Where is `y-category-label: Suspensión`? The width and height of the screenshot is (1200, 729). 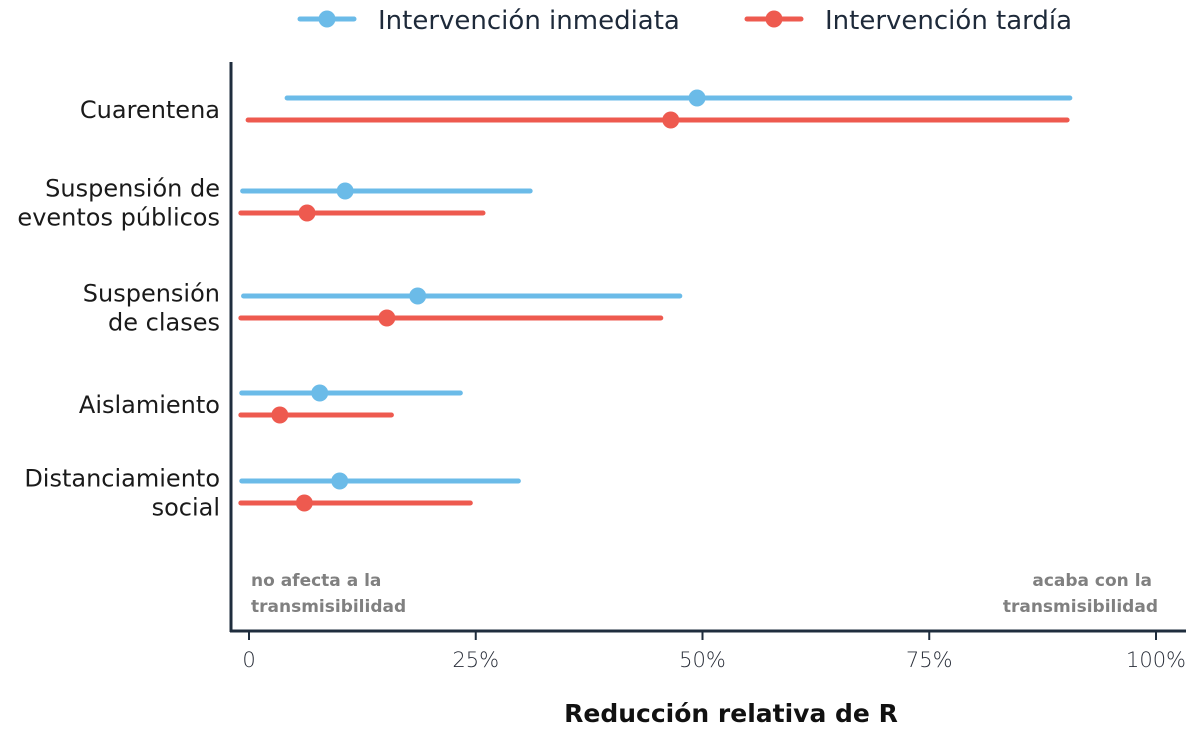
y-category-label: Suspensión is located at coordinates (151, 294).